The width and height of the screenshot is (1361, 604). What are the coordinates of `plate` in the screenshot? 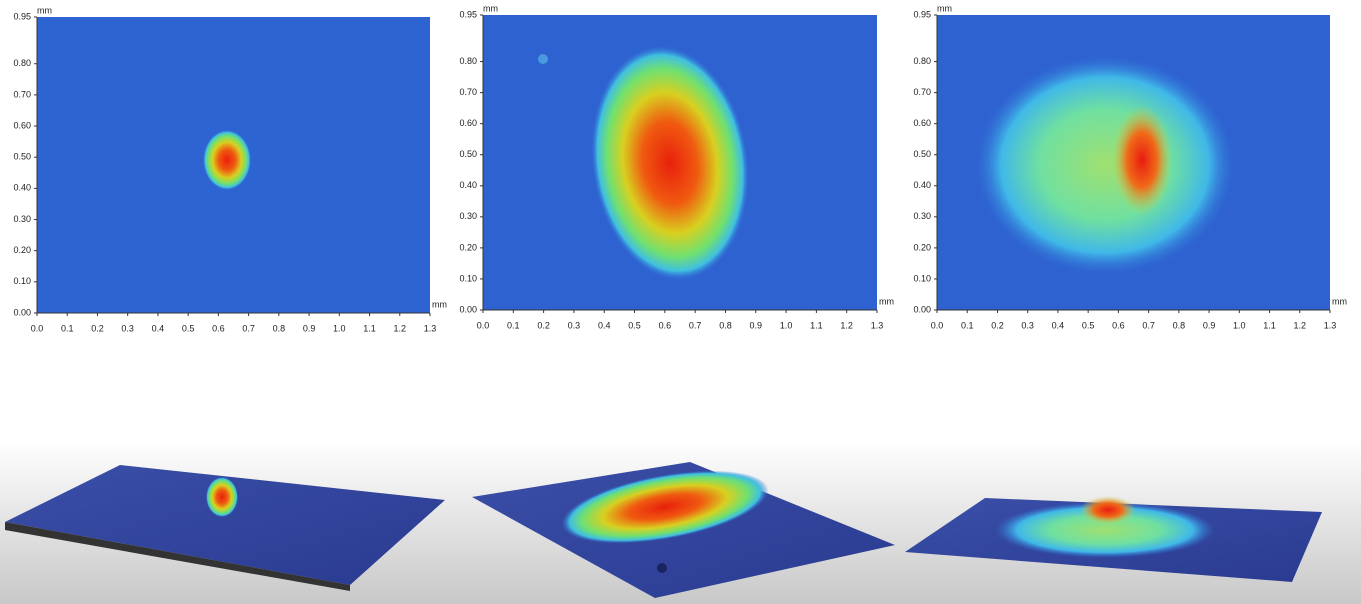 It's located at (225, 525).